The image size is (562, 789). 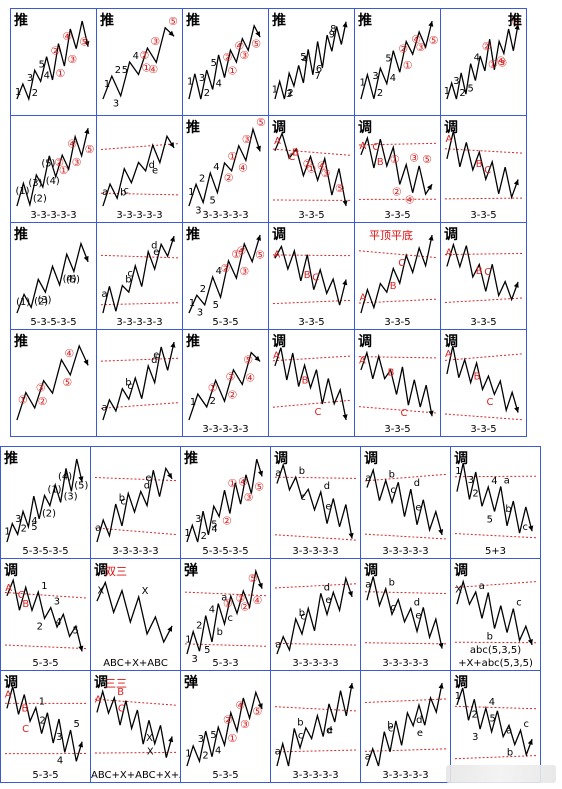 What do you see at coordinates (311, 384) in the screenshot?
I see `wave-sketch: ABC` at bounding box center [311, 384].